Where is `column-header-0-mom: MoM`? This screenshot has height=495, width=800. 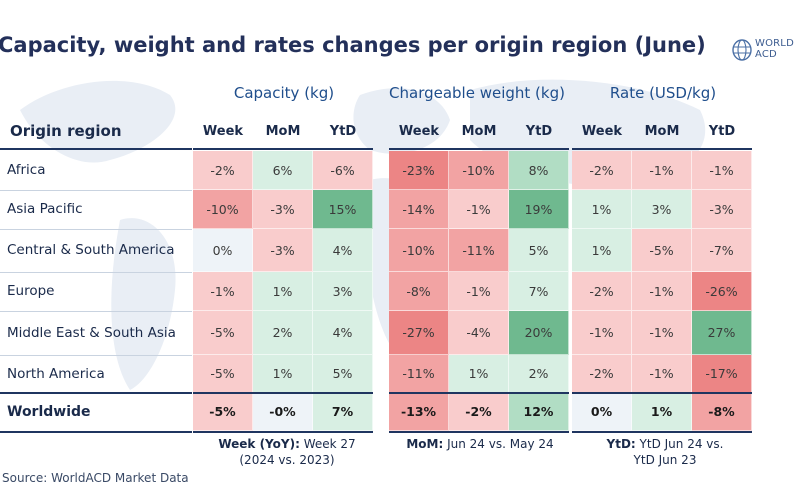 column-header-0-mom: MoM is located at coordinates (283, 131).